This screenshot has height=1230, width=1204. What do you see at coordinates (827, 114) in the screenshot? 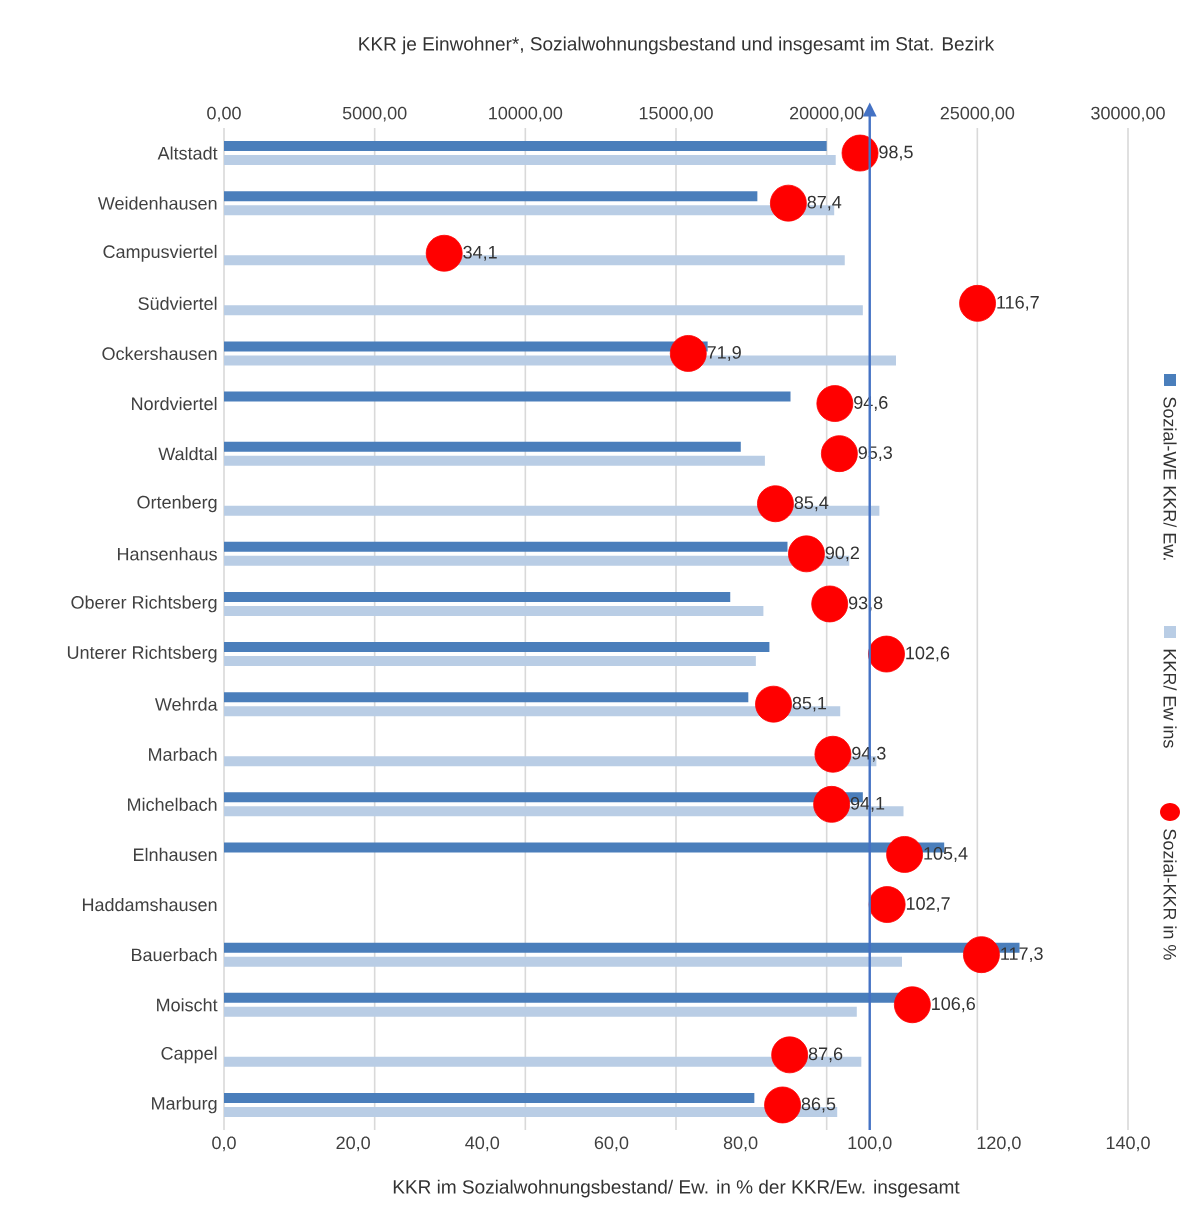
I see `x2-tick-label: 20000,00` at bounding box center [827, 114].